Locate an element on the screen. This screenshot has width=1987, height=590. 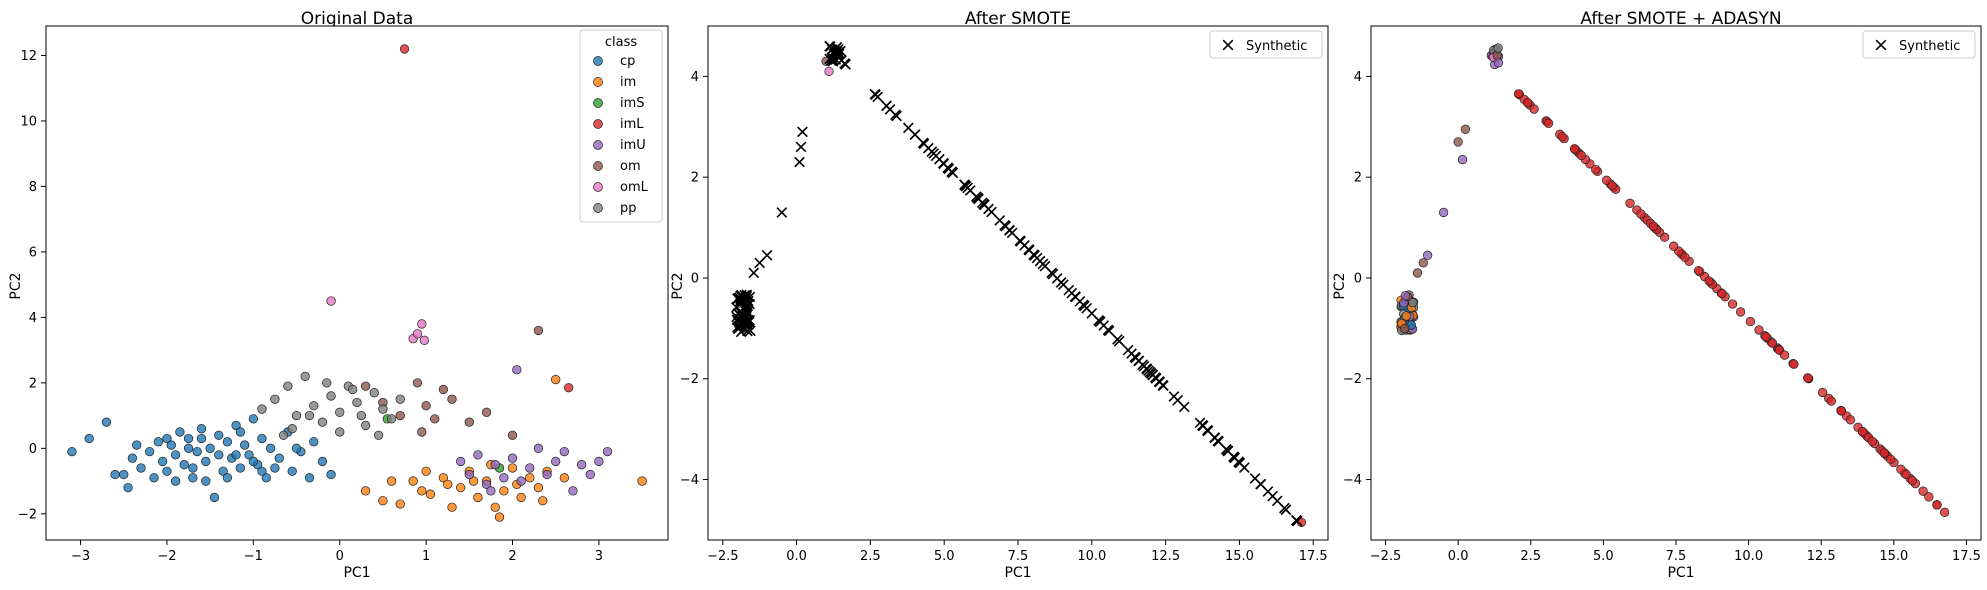
x-tick-label: 17.5 is located at coordinates (1313, 556).